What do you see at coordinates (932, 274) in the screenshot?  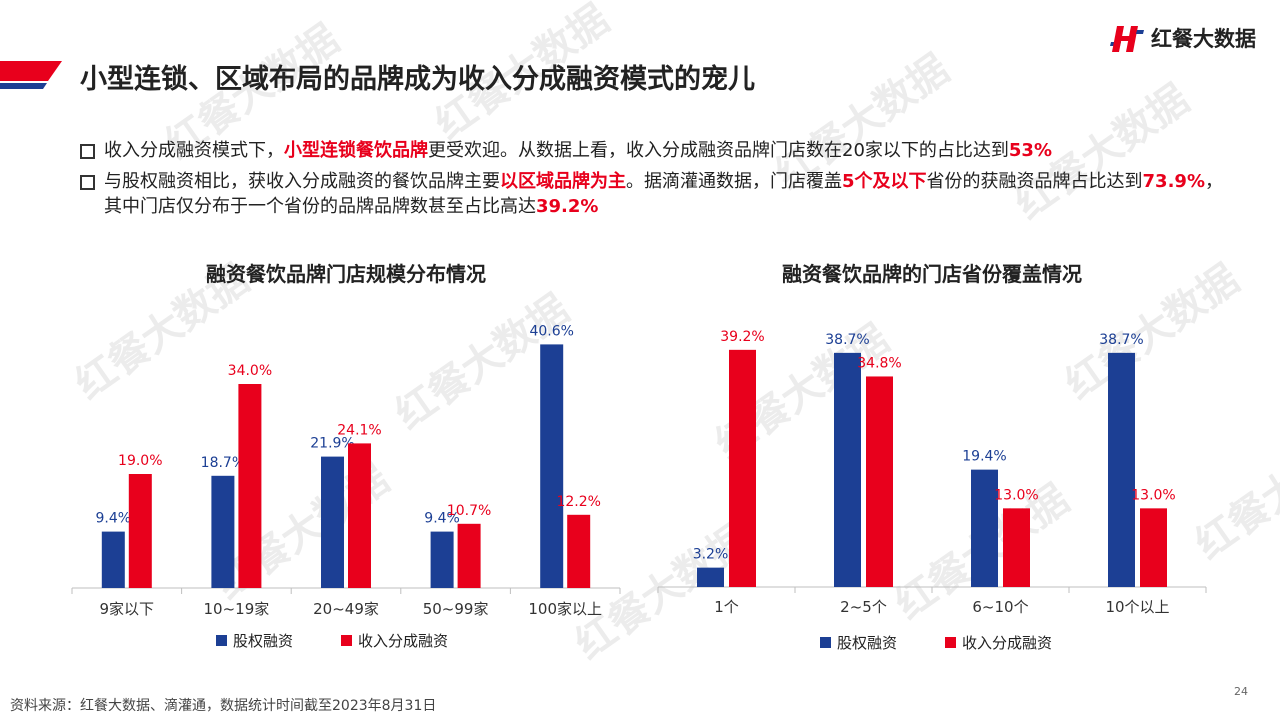 I see `chart-title-province-coverage: 融资餐饮品牌的门店省份覆盖情况` at bounding box center [932, 274].